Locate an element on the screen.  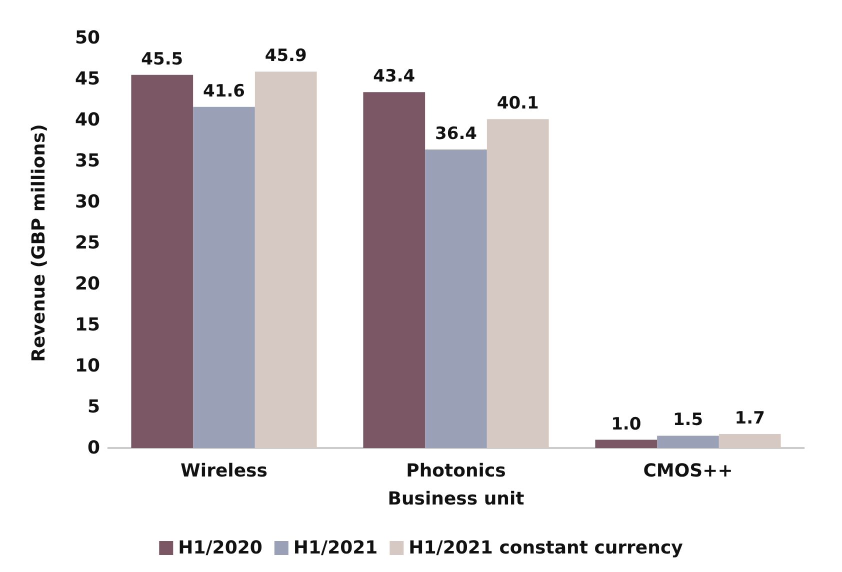
legend-label: H1/2021 constant currency is located at coordinates (546, 548).